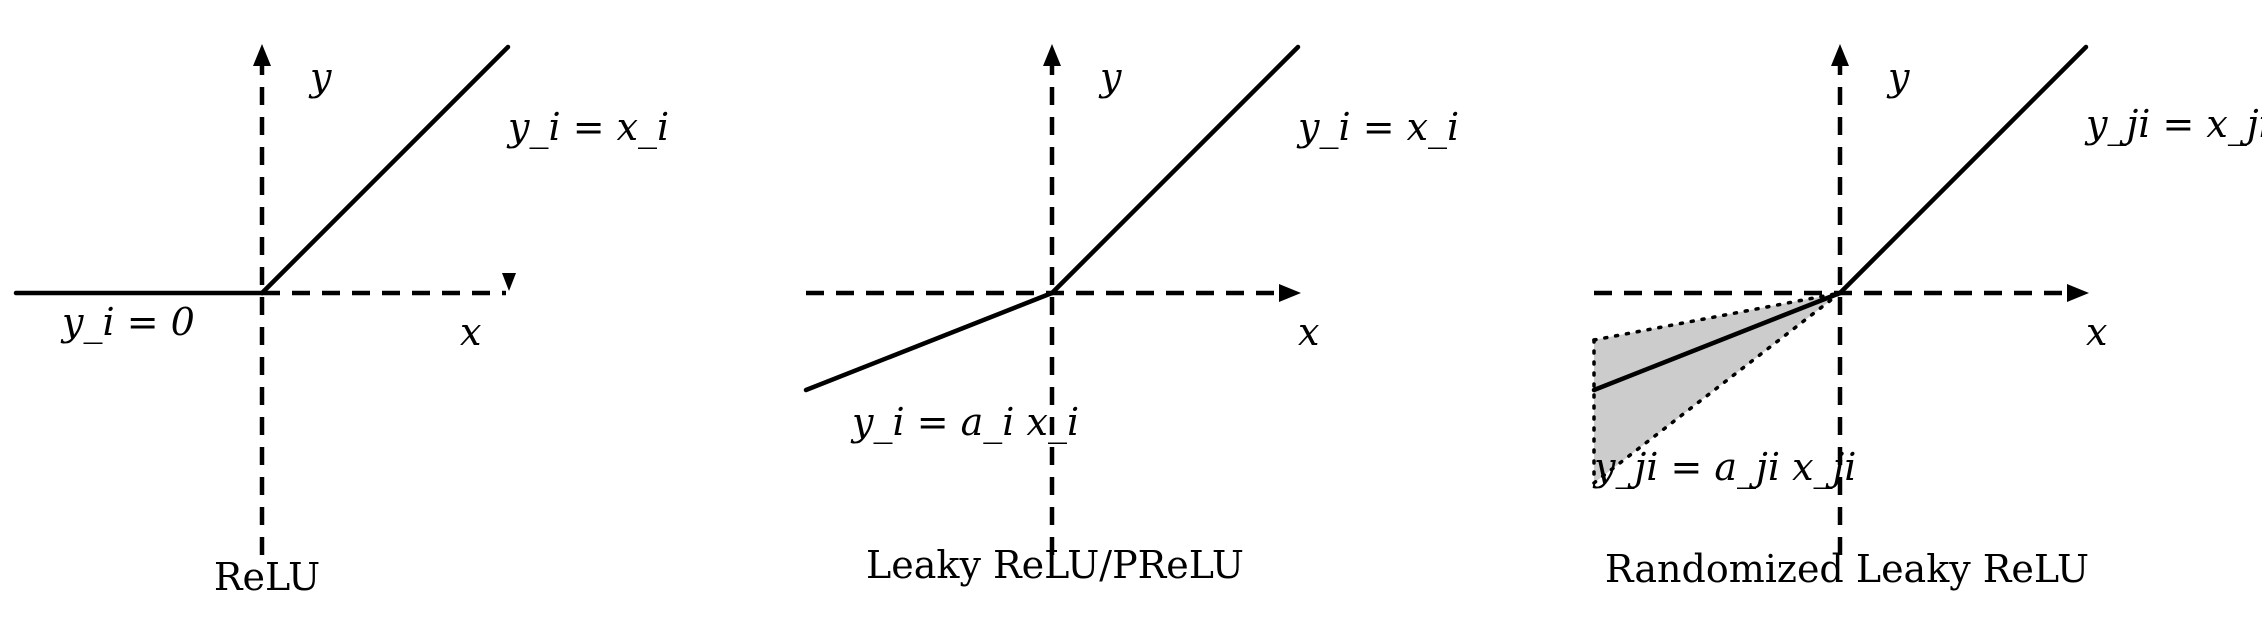 The image size is (2262, 624). What do you see at coordinates (320, 77) in the screenshot?
I see `relu-y-axis-label: y` at bounding box center [320, 77].